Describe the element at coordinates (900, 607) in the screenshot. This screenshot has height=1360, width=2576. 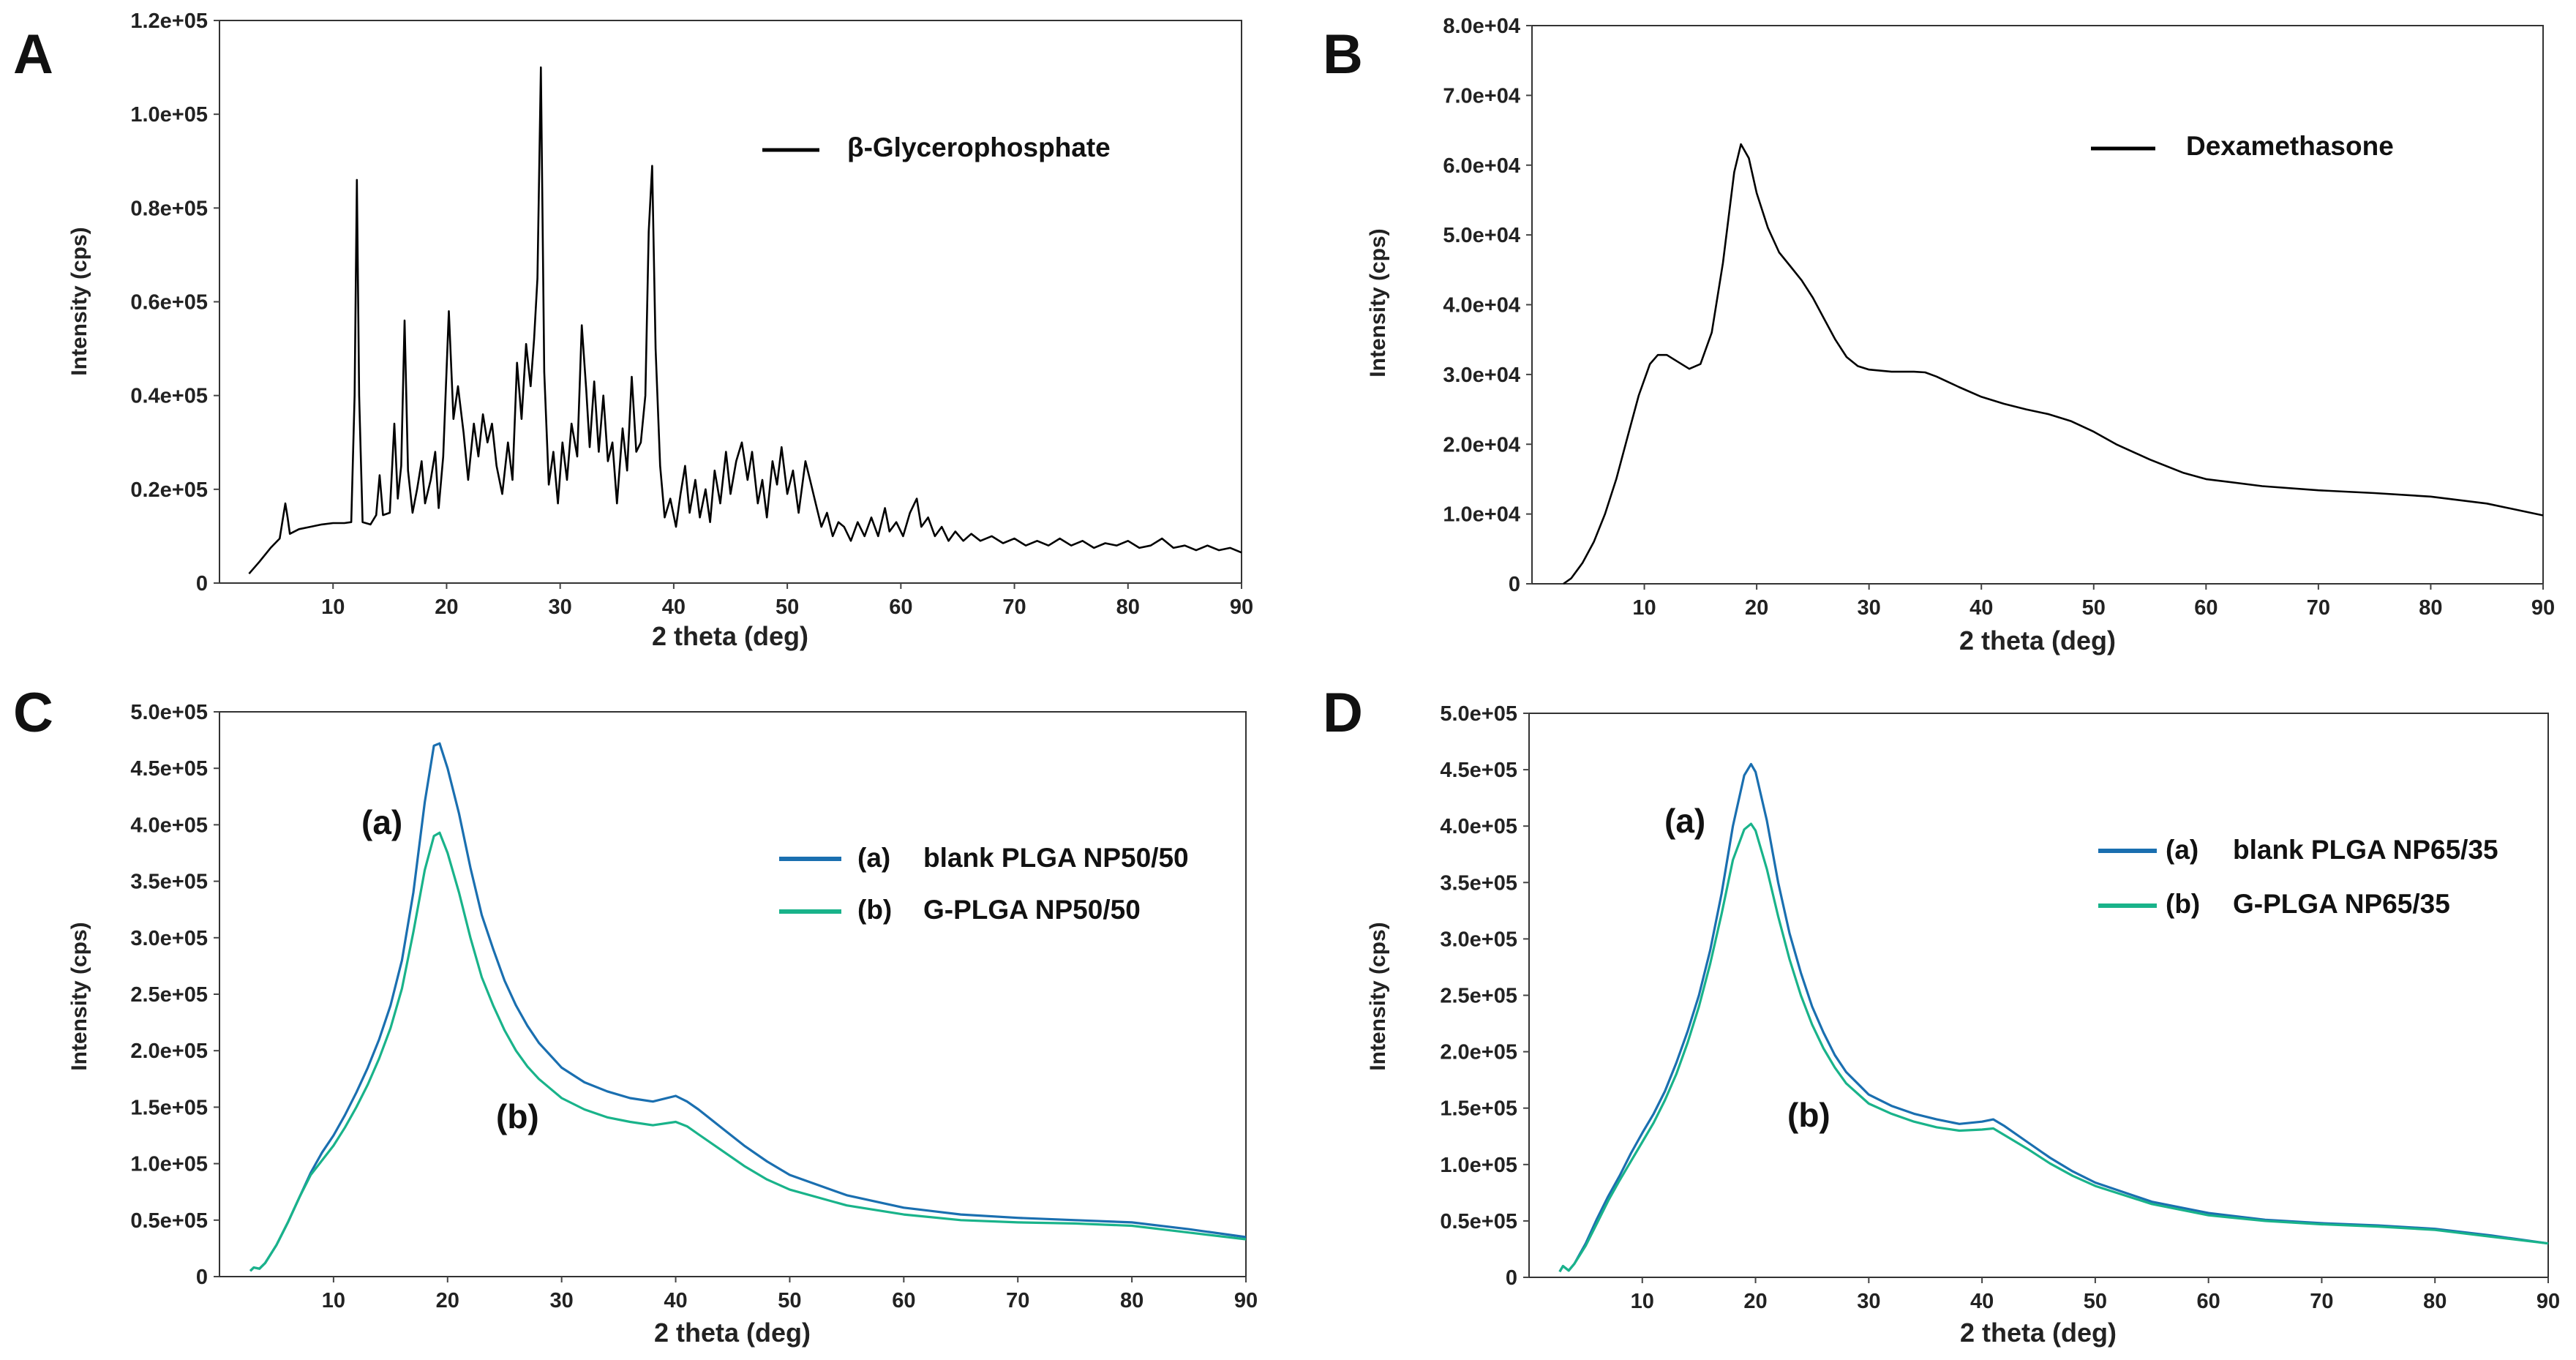
I see `x-tick-label-a: 60` at that location.